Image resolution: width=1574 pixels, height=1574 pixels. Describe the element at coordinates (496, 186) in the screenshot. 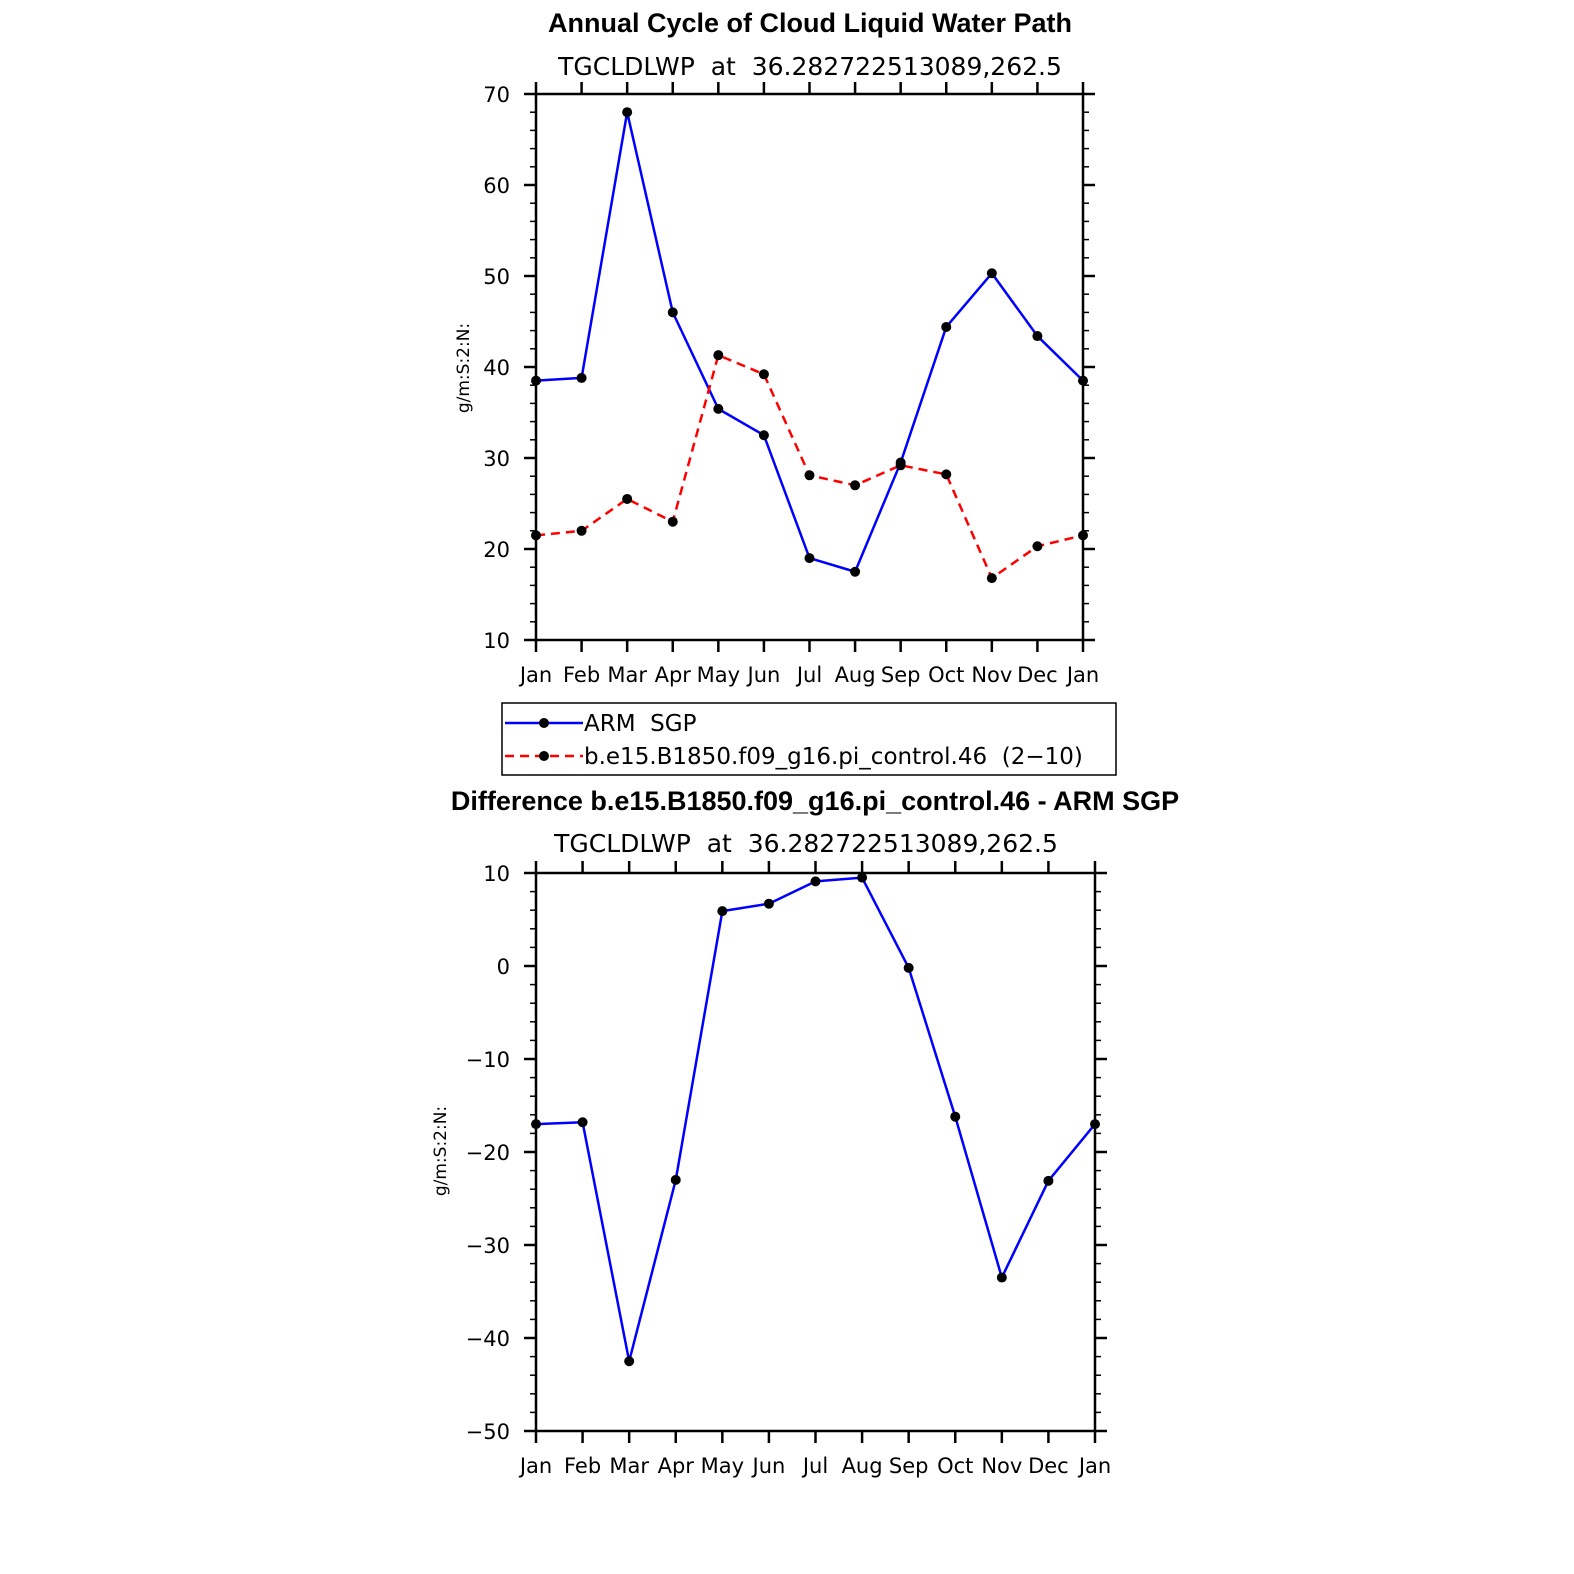

I see `y-tick-label: 60` at that location.